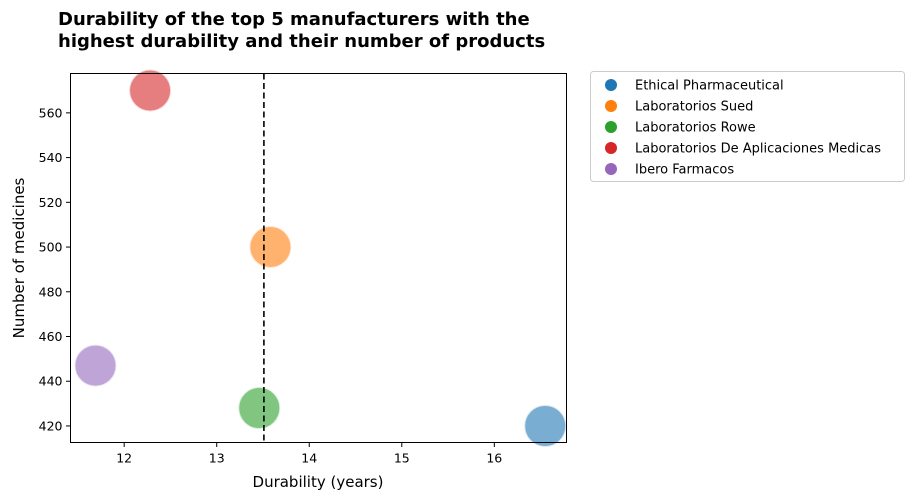 The image size is (913, 500). Describe the element at coordinates (402, 458) in the screenshot. I see `x-tick-label: 15` at that location.